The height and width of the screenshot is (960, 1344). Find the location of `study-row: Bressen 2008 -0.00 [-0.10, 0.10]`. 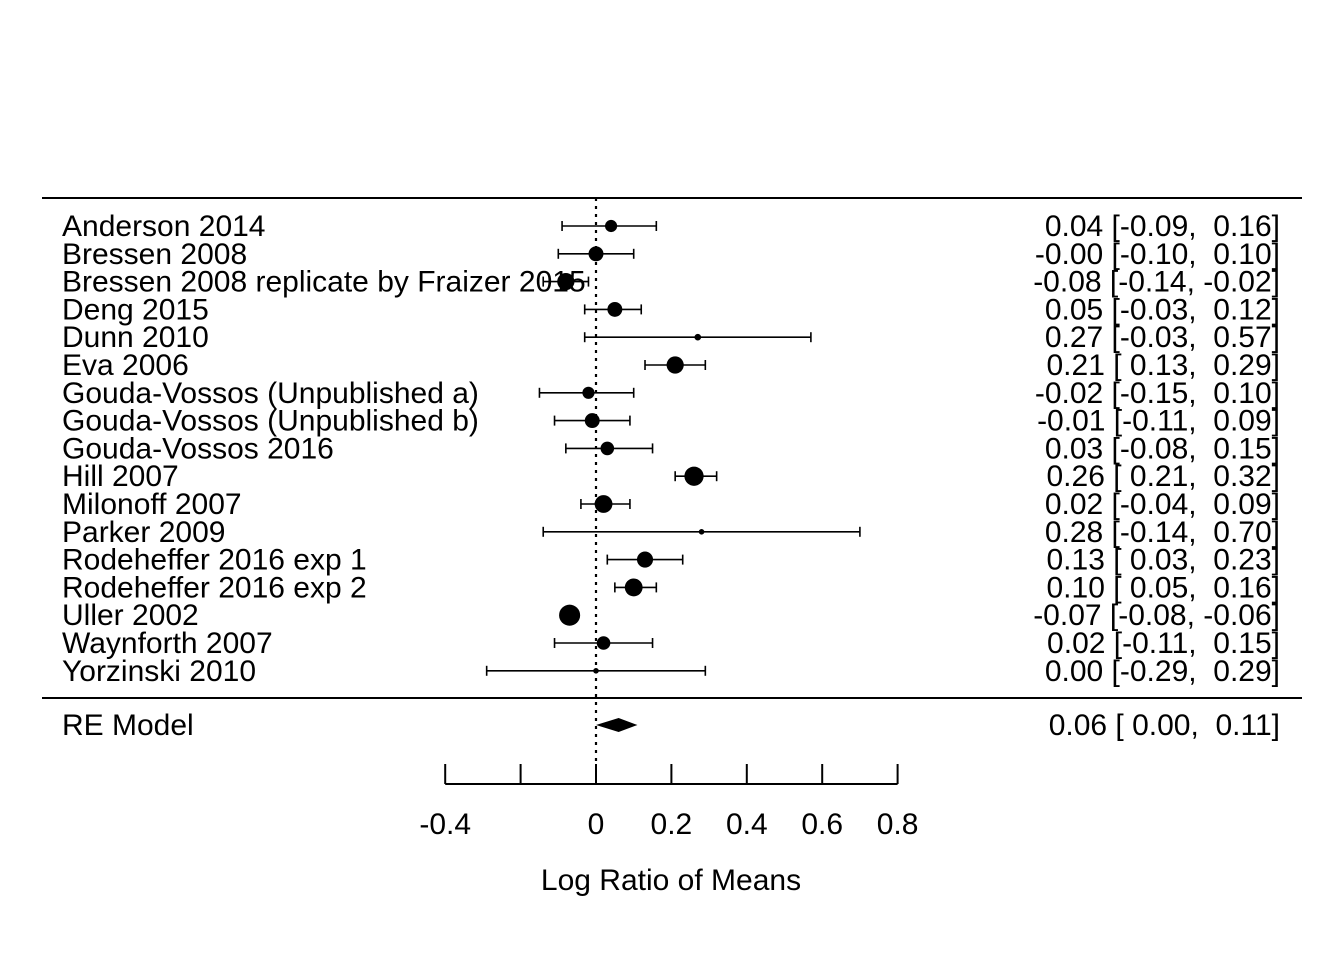

study-row: Bressen 2008 -0.00 [-0.10, 0.10] is located at coordinates (671, 254).